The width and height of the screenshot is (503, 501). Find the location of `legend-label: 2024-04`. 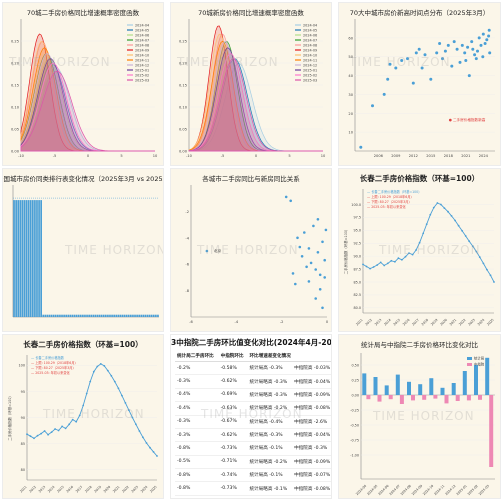

legend-label: 2024-04 is located at coordinates (310, 25).